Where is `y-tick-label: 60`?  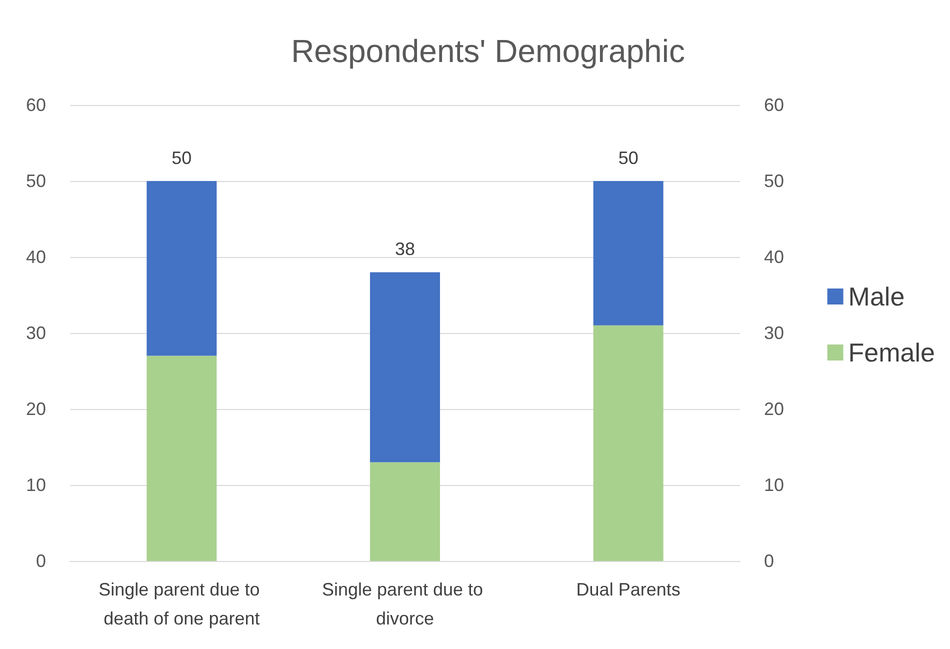
y-tick-label: 60 is located at coordinates (36, 105).